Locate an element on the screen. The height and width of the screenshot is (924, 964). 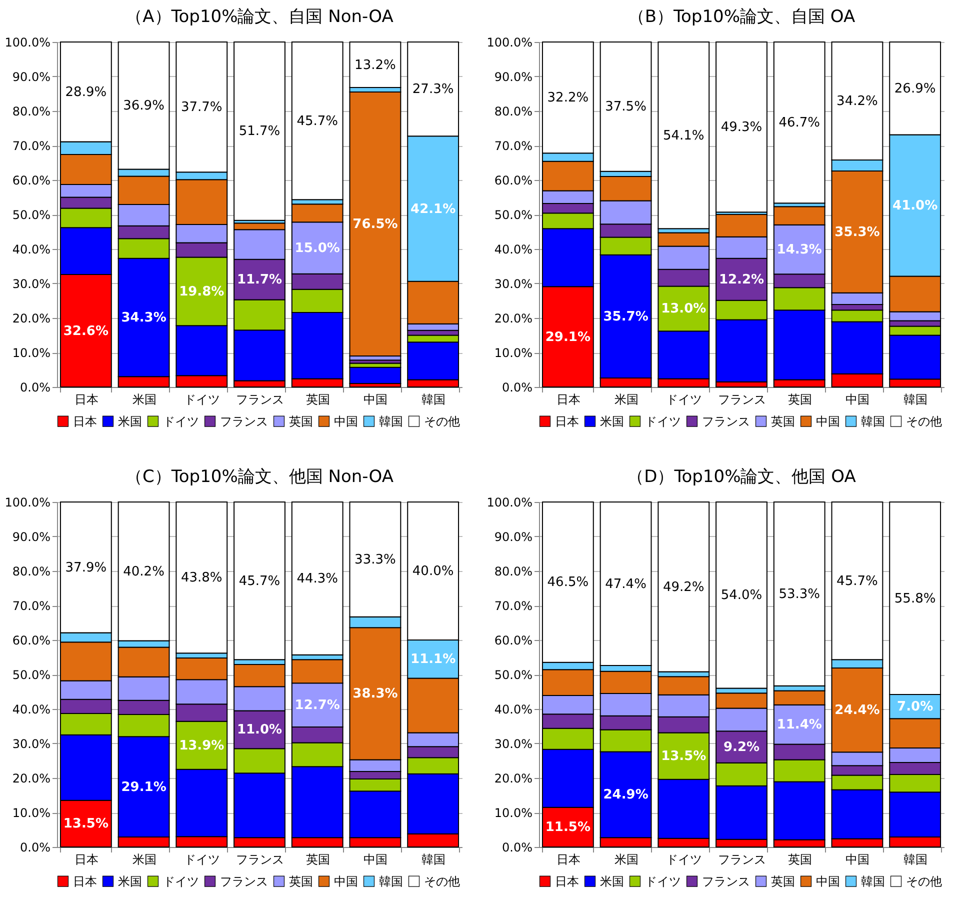
x-tick-label: 中国 is located at coordinates (858, 399).